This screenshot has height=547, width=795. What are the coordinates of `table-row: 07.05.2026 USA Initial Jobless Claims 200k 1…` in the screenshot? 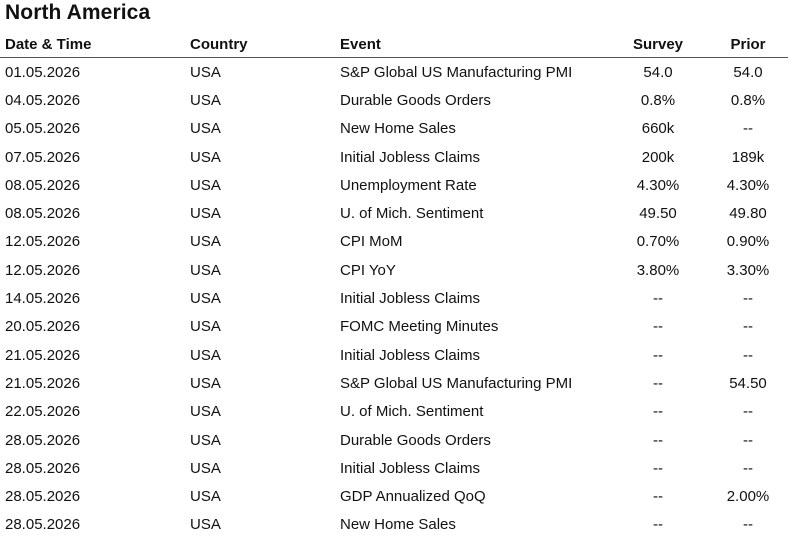 It's located at (394, 157).